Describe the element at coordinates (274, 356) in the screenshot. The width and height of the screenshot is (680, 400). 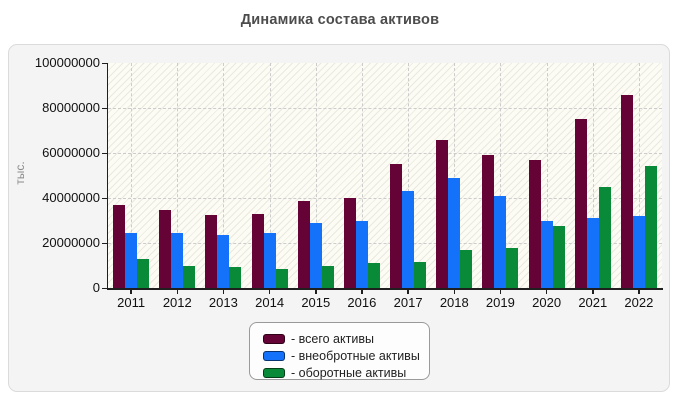
I see `legend-swatch-noncurrent` at that location.